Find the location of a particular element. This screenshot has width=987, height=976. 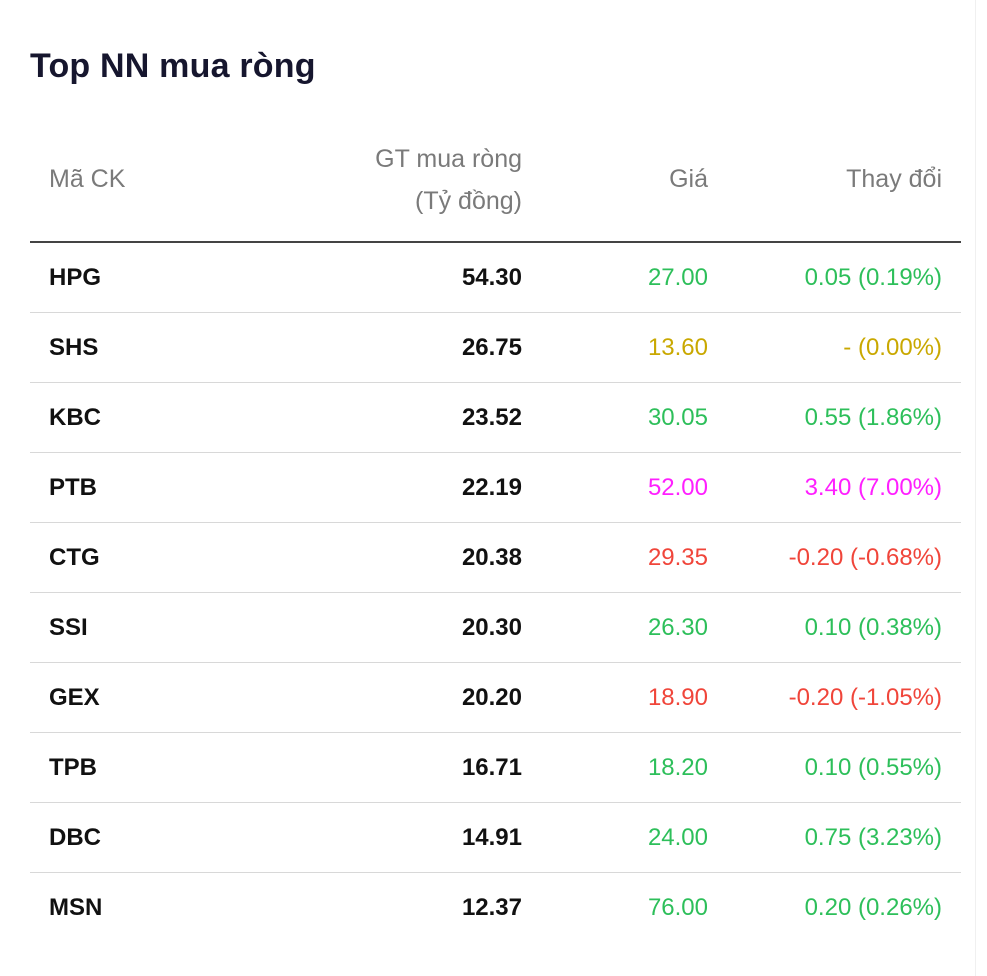

net-buy-value: 54.30 is located at coordinates (491, 277).